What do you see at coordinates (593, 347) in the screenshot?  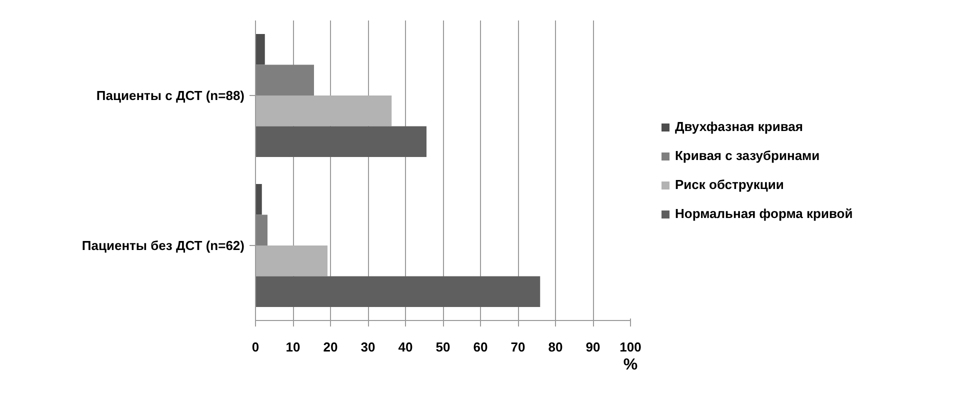 I see `x-tick-label: 90` at bounding box center [593, 347].